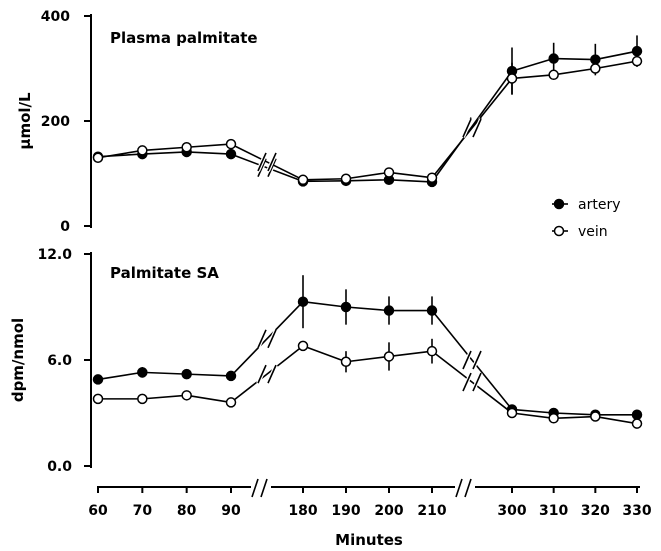 The height and width of the screenshot is (551, 661). I want to click on top-y-tick-label: 400, so click(55, 17).